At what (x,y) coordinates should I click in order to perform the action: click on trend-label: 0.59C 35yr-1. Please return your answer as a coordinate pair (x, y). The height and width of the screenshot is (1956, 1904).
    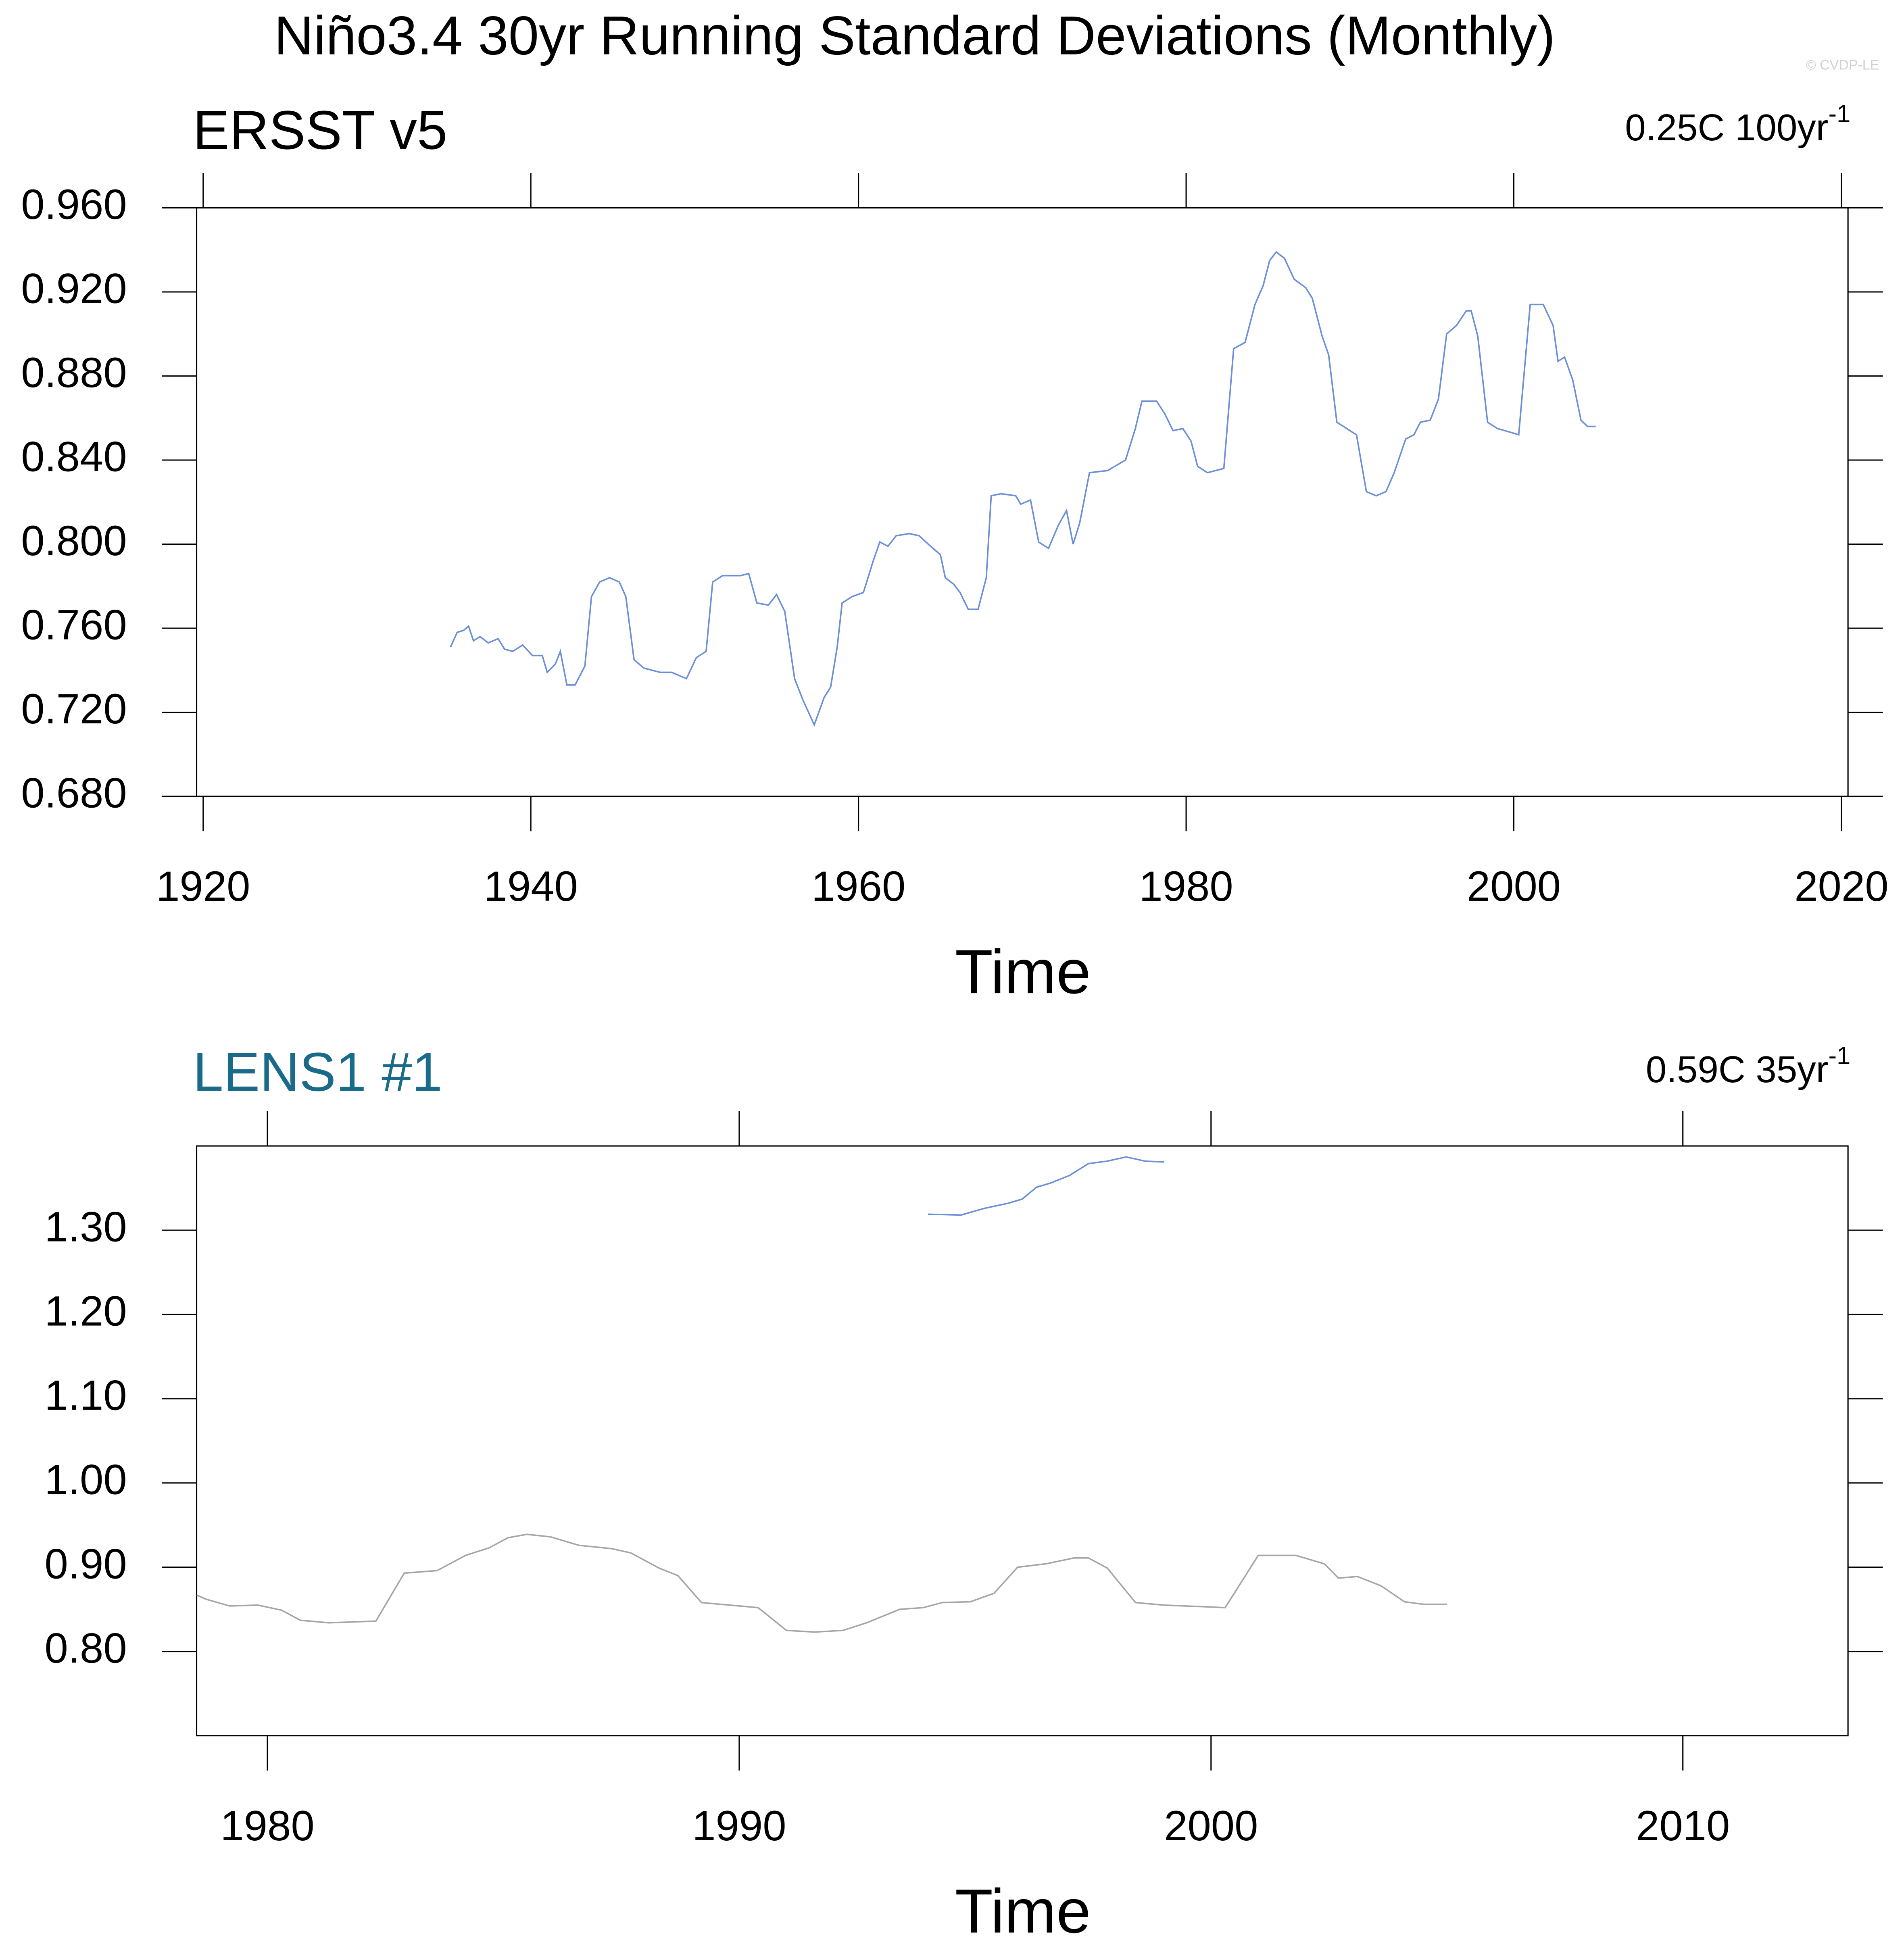
    Looking at the image, I should click on (1748, 1066).